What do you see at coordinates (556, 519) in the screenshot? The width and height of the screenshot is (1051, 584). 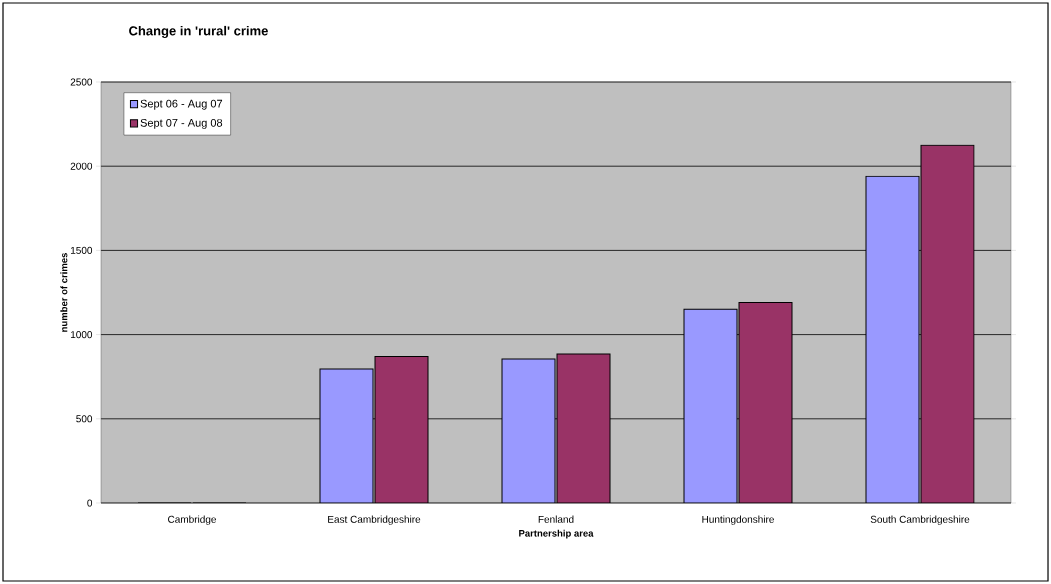 I see `x-tick-label: Fenland` at bounding box center [556, 519].